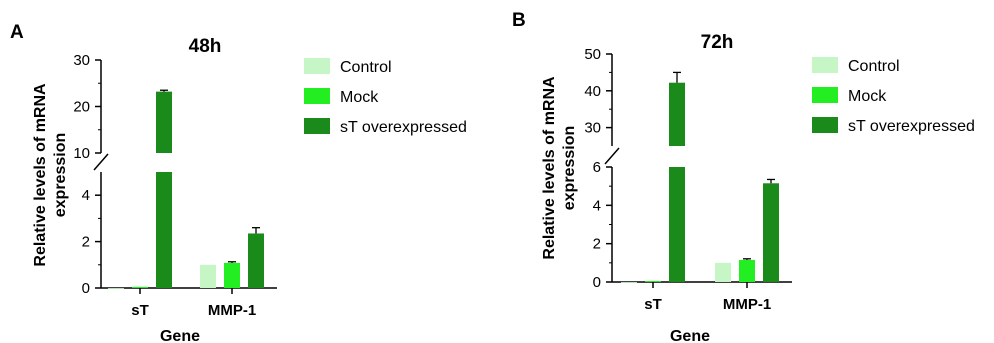 The width and height of the screenshot is (994, 343). I want to click on y-tick-label: 40, so click(592, 91).